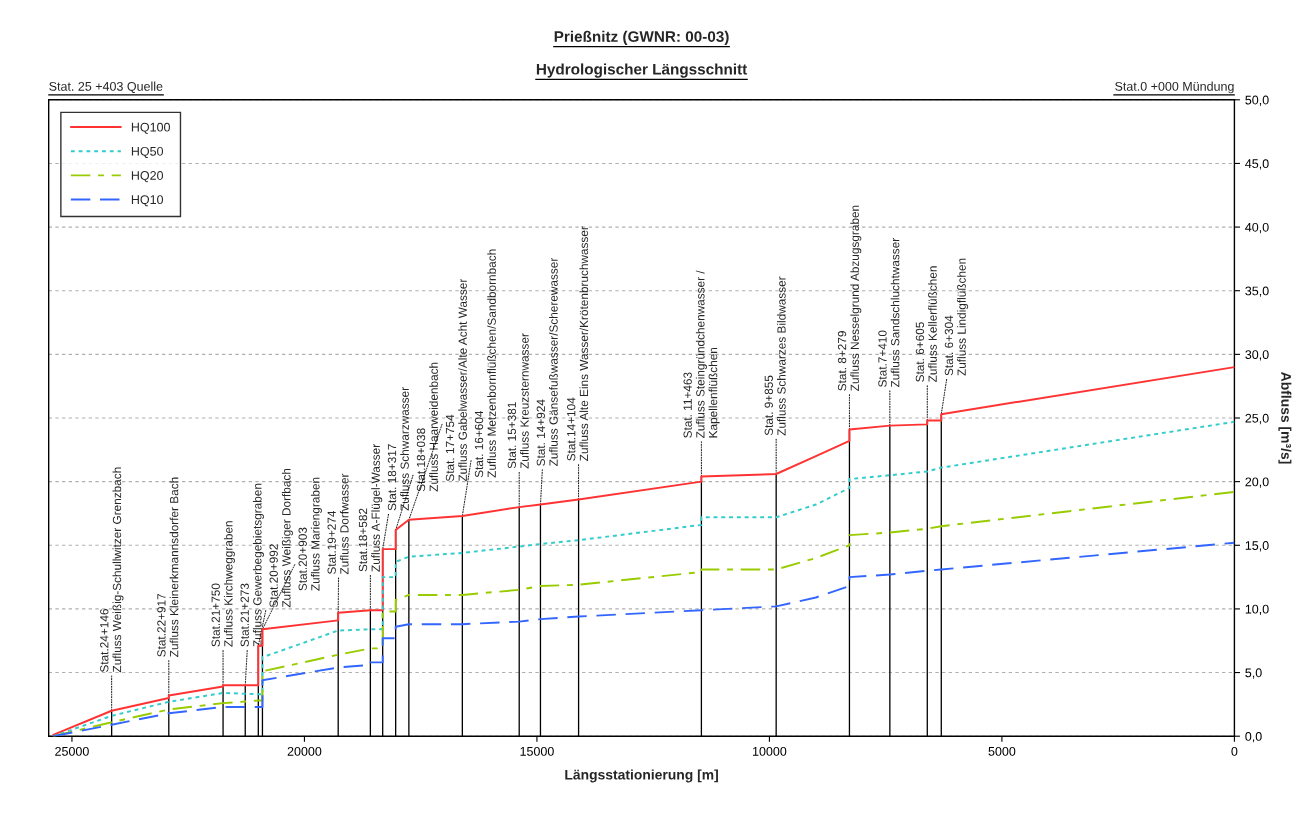 Image resolution: width=1316 pixels, height=818 pixels. Describe the element at coordinates (1257, 419) in the screenshot. I see `y-tick-label: 25,0` at that location.